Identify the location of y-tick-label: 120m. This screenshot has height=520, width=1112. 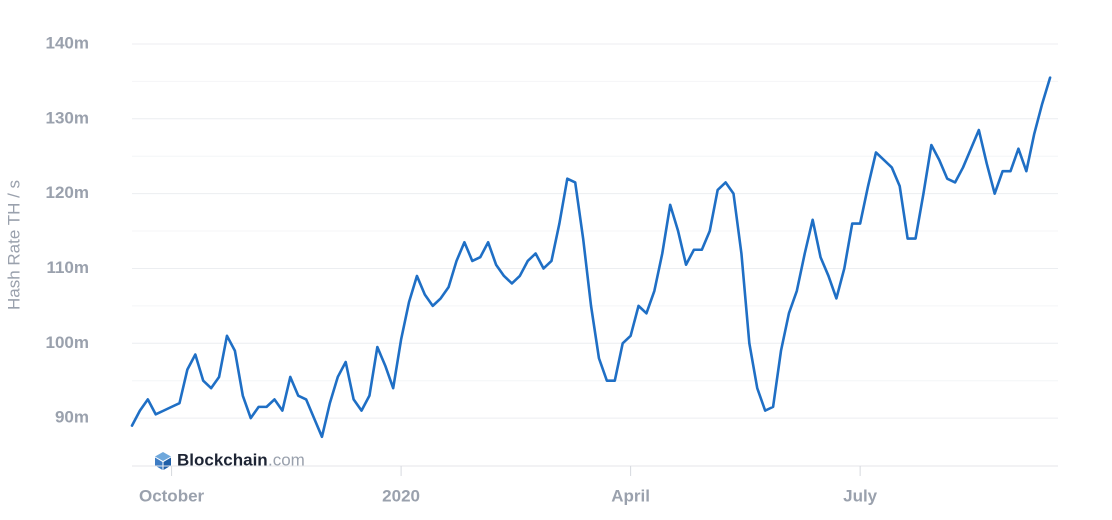
(67, 192).